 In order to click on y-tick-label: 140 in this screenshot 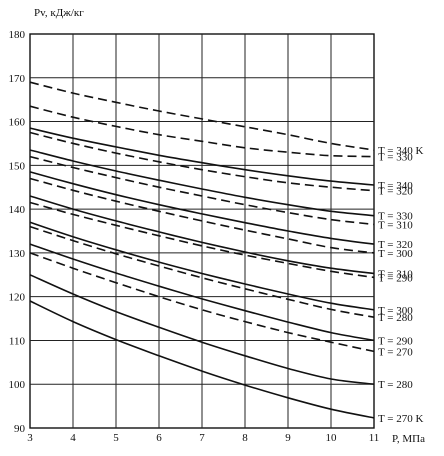, I will do `click(17, 210)`.